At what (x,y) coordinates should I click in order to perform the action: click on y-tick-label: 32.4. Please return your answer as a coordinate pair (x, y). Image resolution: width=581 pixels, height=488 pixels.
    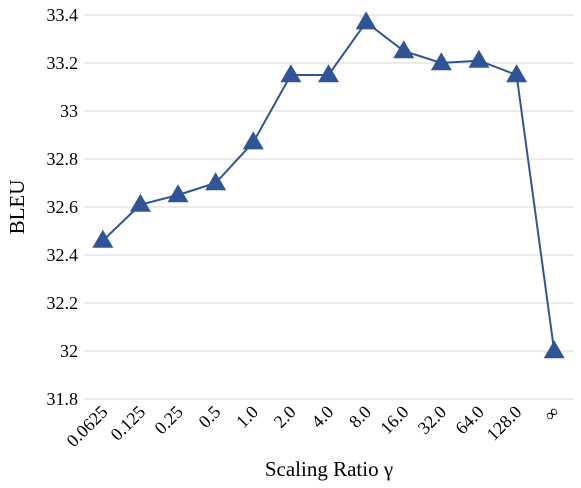
    Looking at the image, I should click on (63, 255).